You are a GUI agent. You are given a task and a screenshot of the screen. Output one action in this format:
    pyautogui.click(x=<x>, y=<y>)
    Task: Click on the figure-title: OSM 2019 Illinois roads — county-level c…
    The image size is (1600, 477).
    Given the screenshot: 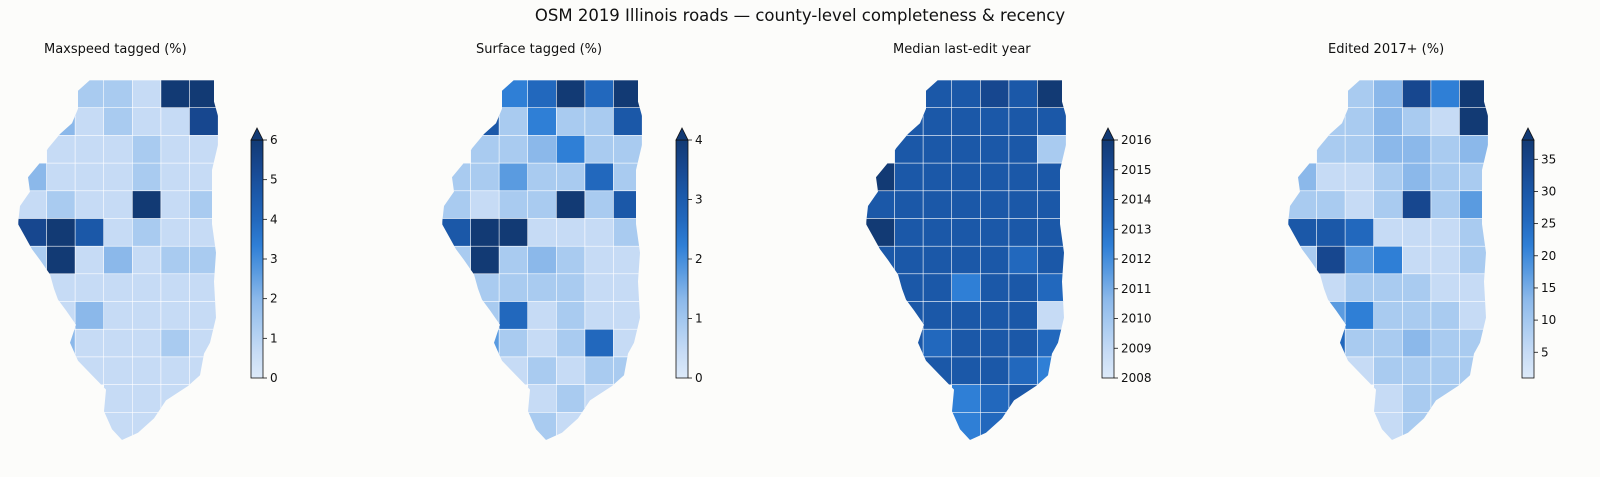 What is the action you would take?
    pyautogui.click(x=800, y=15)
    